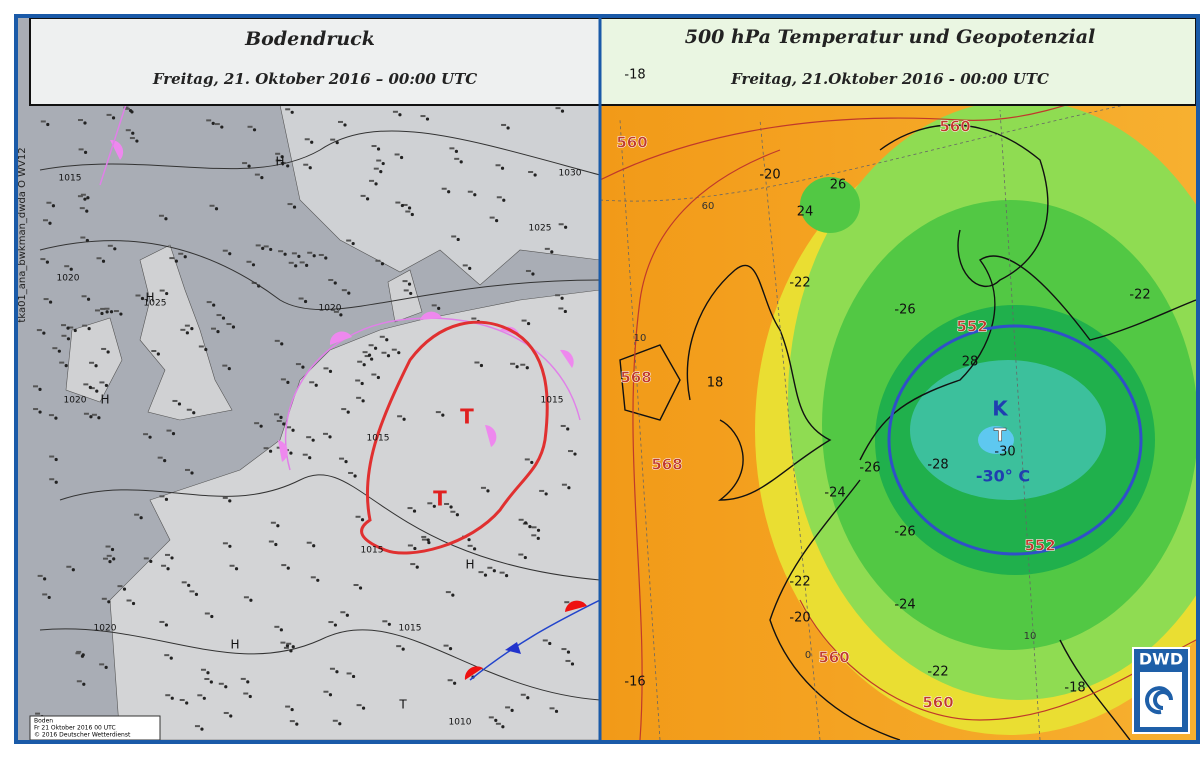  Describe the element at coordinates (970, 362) in the screenshot. I see `temperature-label: 28` at that location.